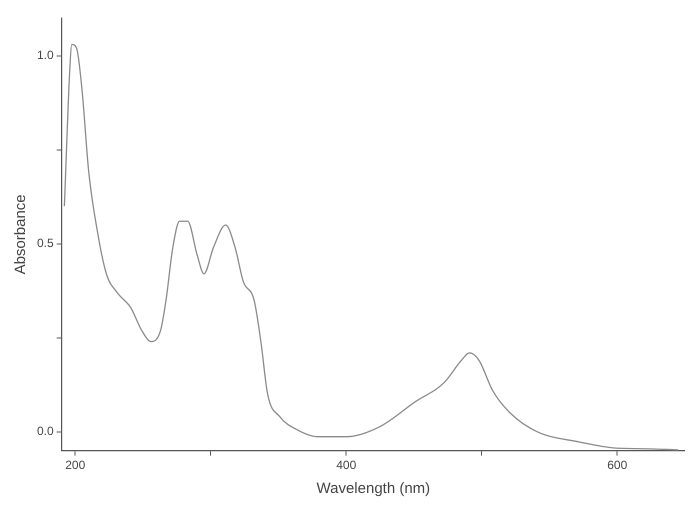  I want to click on y-tick-label: 1.0, so click(45, 55).